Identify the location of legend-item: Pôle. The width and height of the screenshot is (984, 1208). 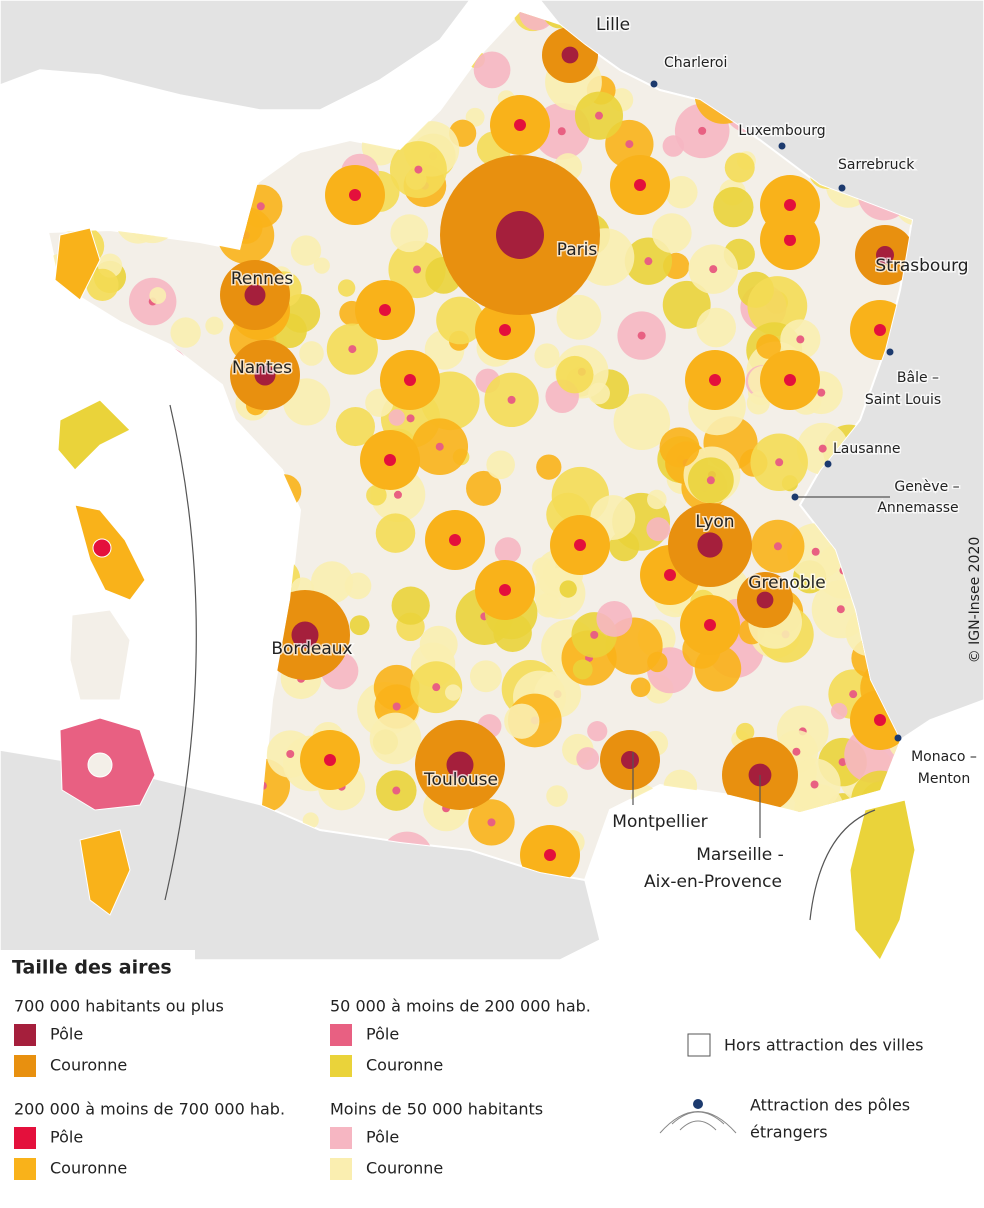
(66, 1137).